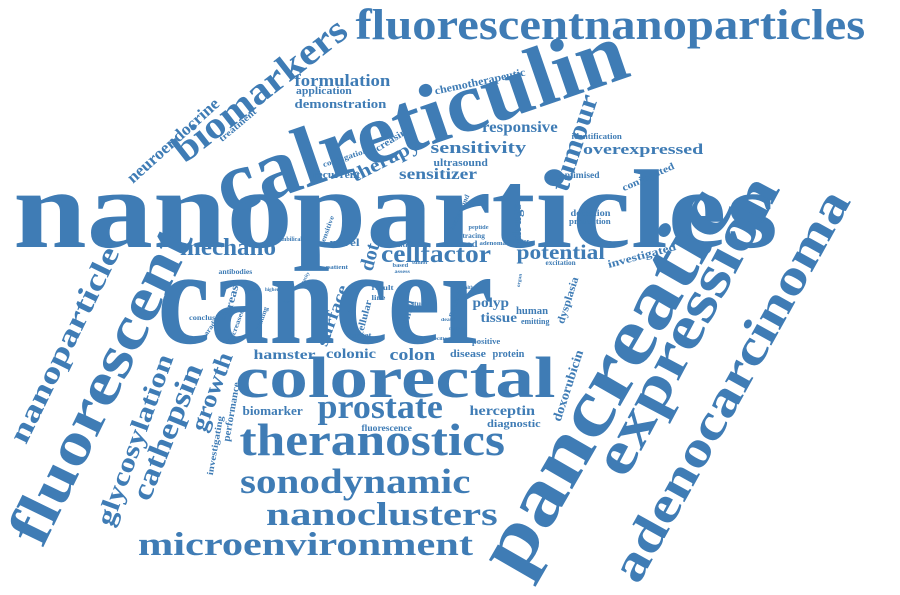  I want to click on word-microenvironment: microenvironment, so click(305, 544).